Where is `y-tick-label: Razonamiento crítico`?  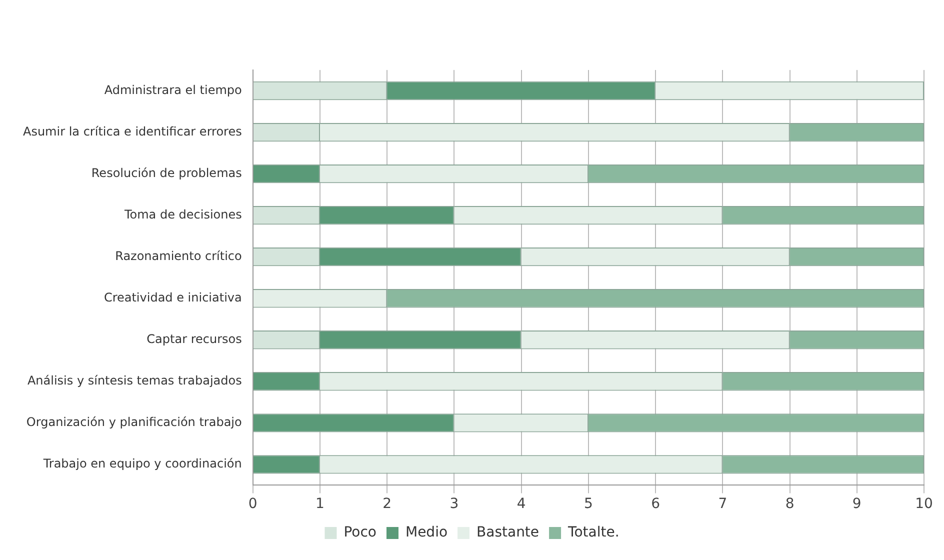
y-tick-label: Razonamiento crítico is located at coordinates (178, 255).